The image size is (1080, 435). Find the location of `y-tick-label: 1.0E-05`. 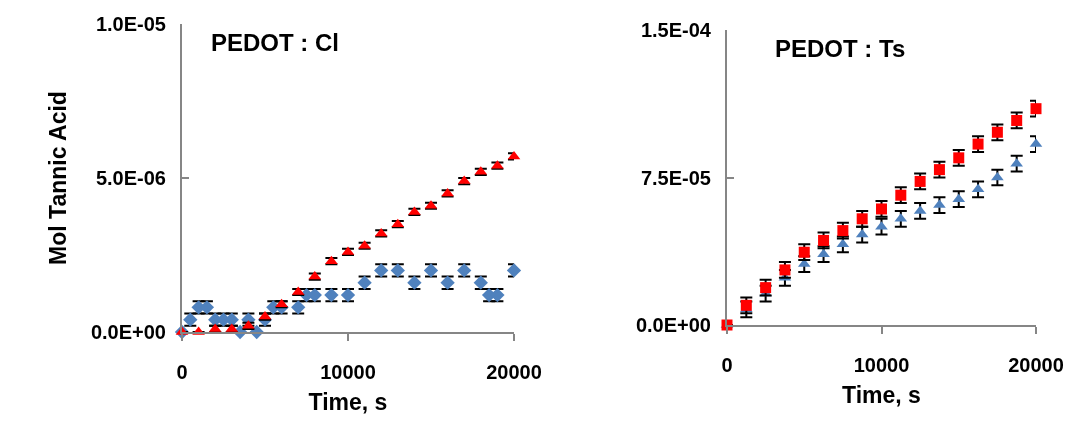

y-tick-label: 1.0E-05 is located at coordinates (130, 24).